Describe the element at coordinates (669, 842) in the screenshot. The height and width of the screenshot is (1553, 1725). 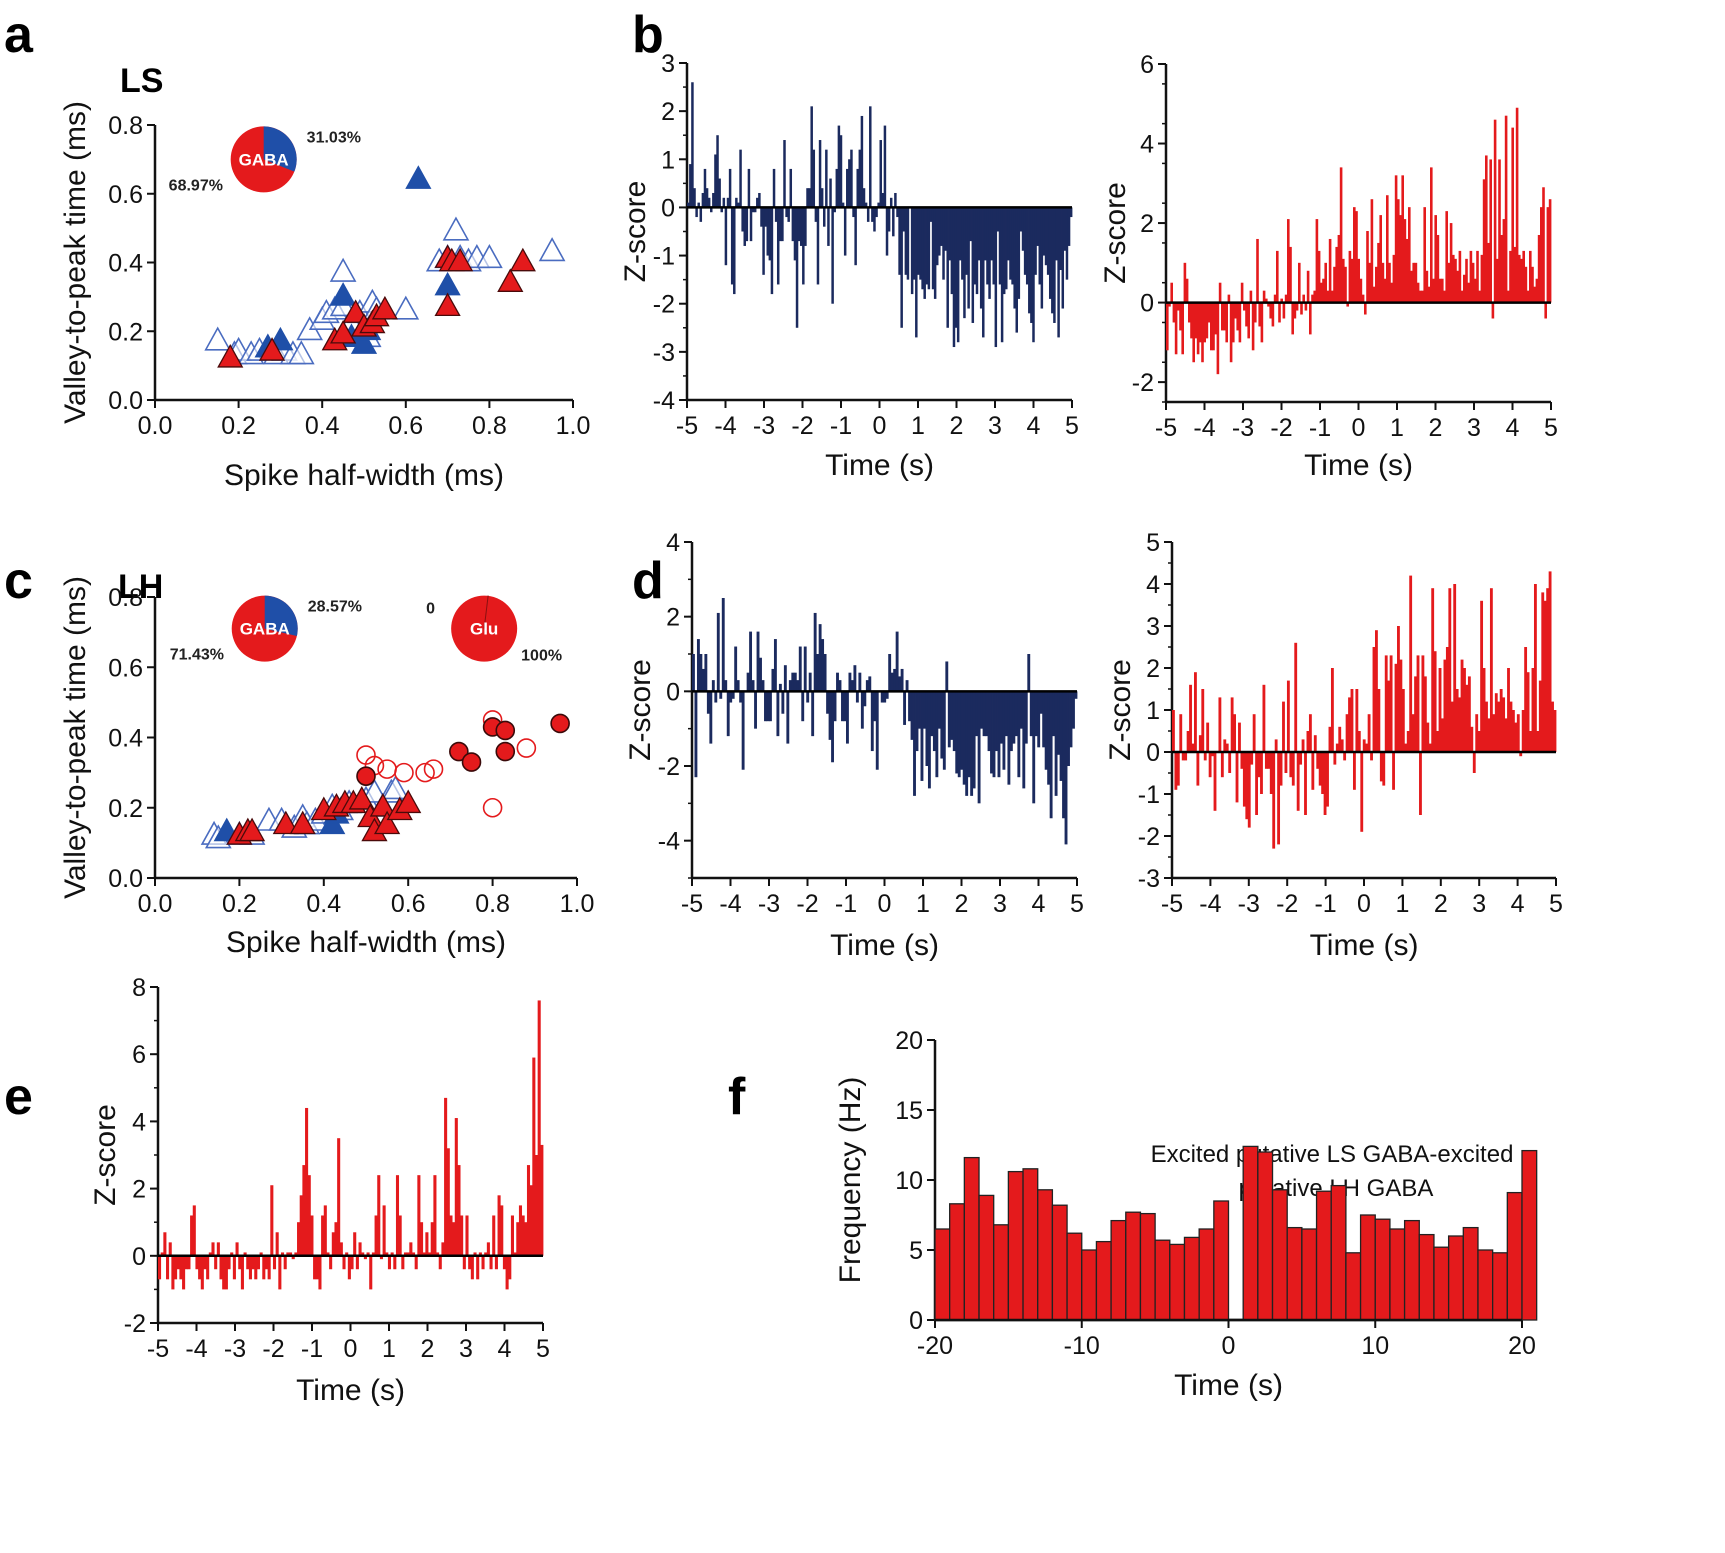
I see `y-tick-label: -4` at that location.